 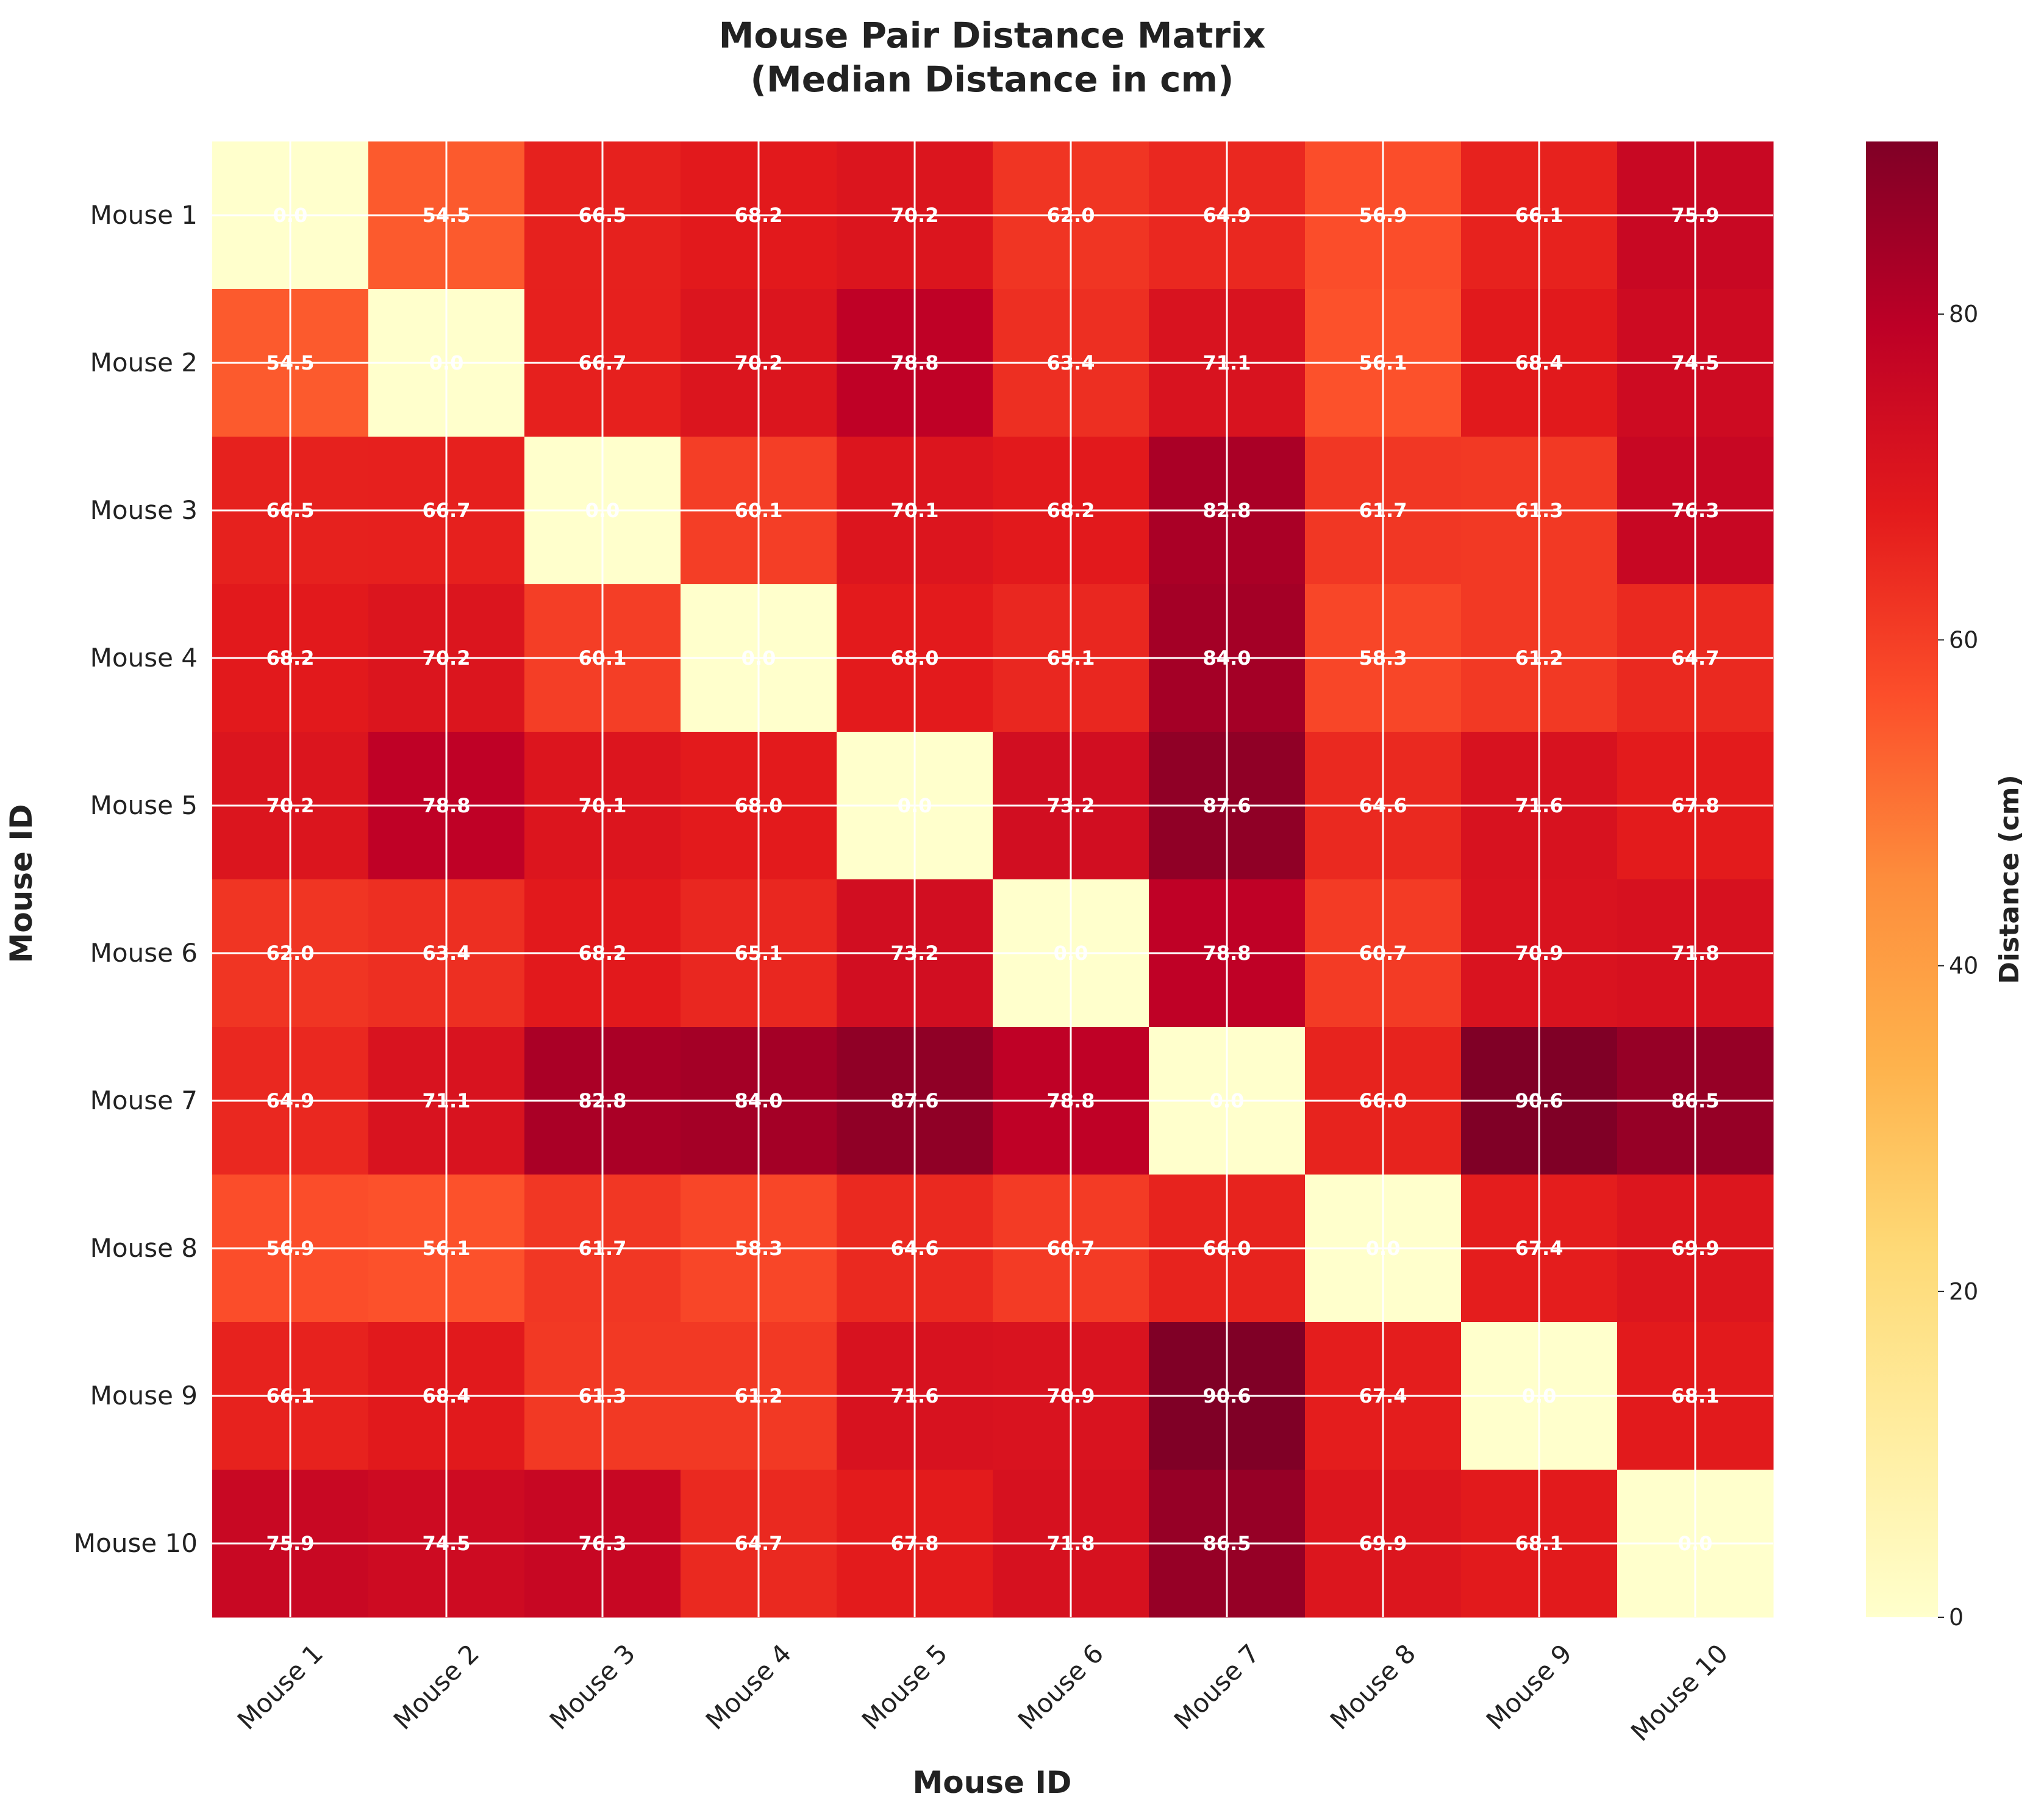 What do you see at coordinates (144, 1396) in the screenshot?
I see `y-tick-label: Mouse 9` at bounding box center [144, 1396].